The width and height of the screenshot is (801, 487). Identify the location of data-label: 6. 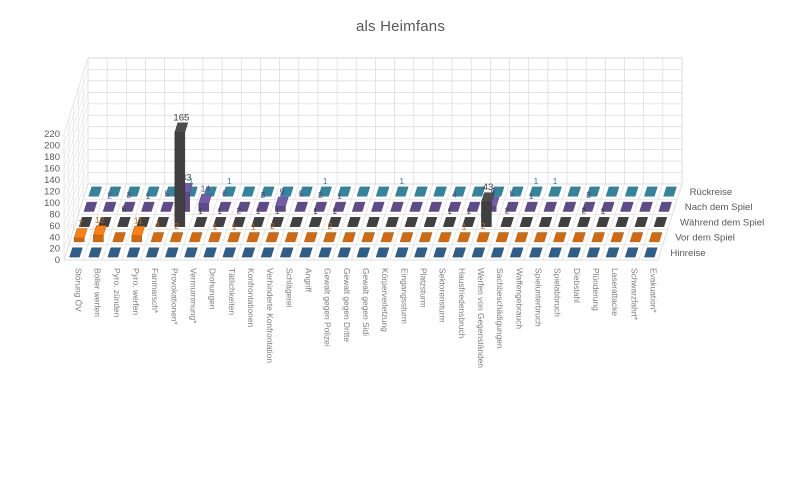
(124, 208).